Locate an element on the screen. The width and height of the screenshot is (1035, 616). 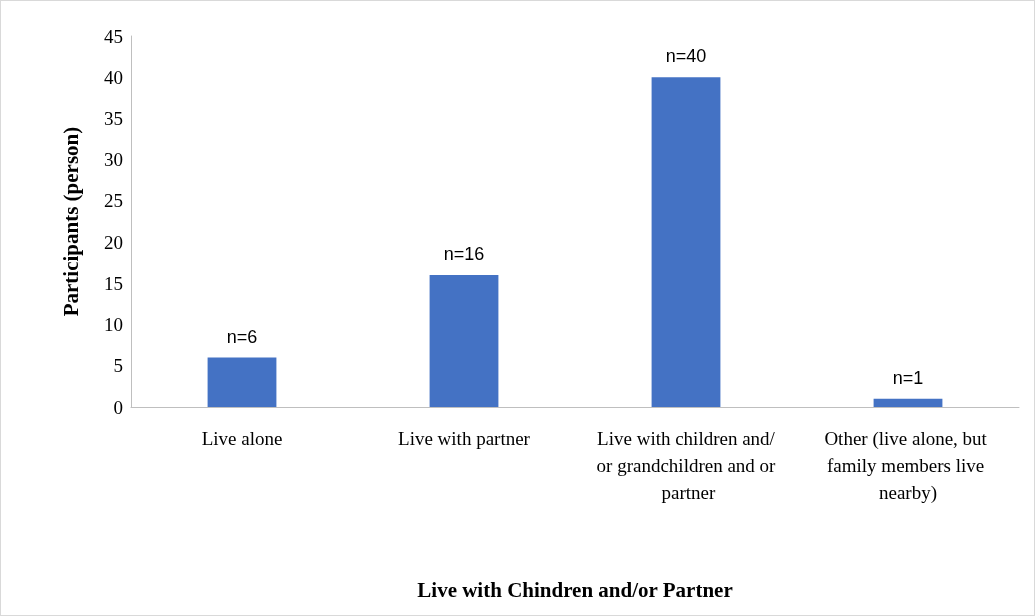
x-tick-label: Live with children and/or grandchildren and or partner is located at coordinates (686, 465).